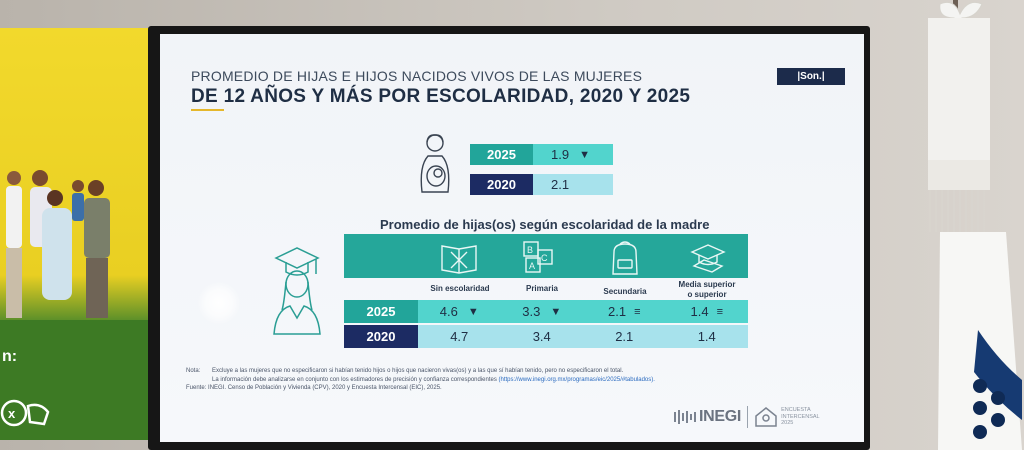  What do you see at coordinates (10, 356) in the screenshot?
I see `left-screen-text: n:` at bounding box center [10, 356].